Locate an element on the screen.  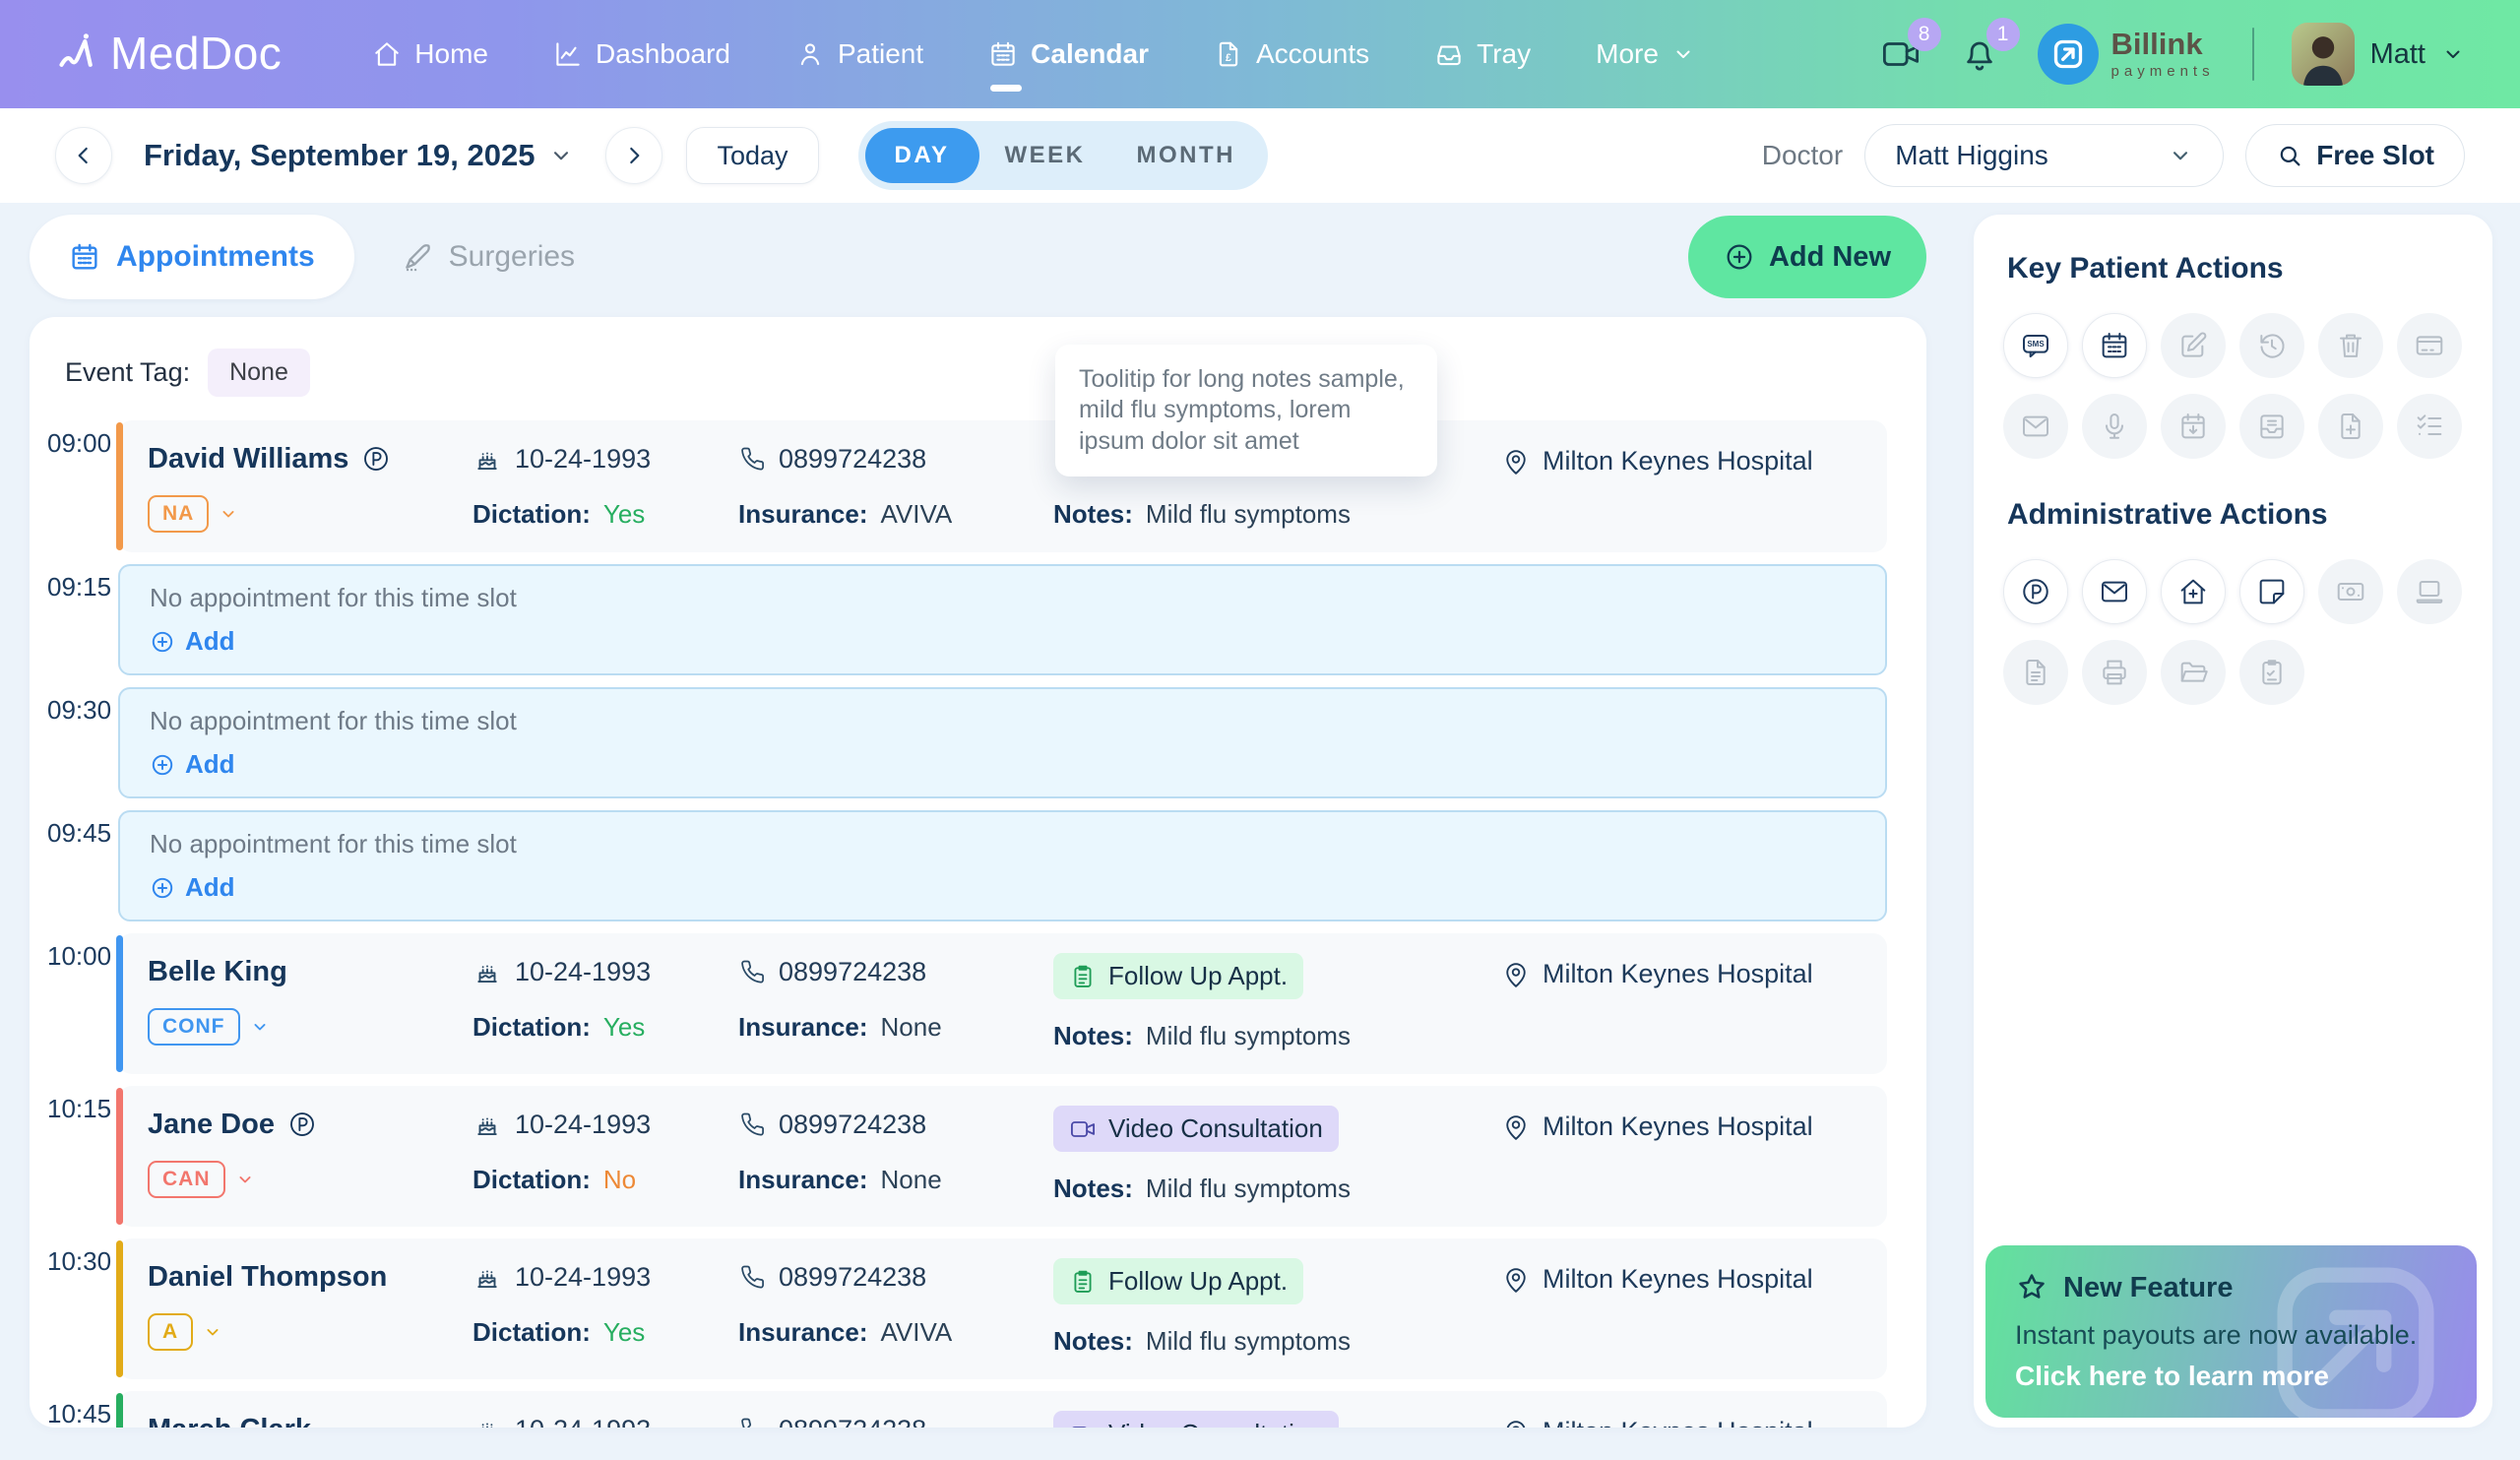
doctor-select: Matt Higgins is located at coordinates (2044, 155).